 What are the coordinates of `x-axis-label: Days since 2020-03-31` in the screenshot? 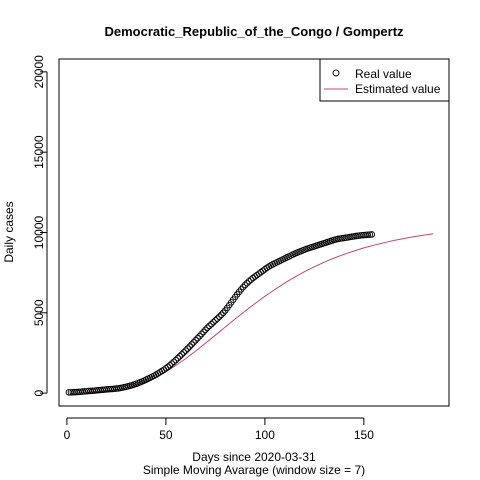 It's located at (254, 457).